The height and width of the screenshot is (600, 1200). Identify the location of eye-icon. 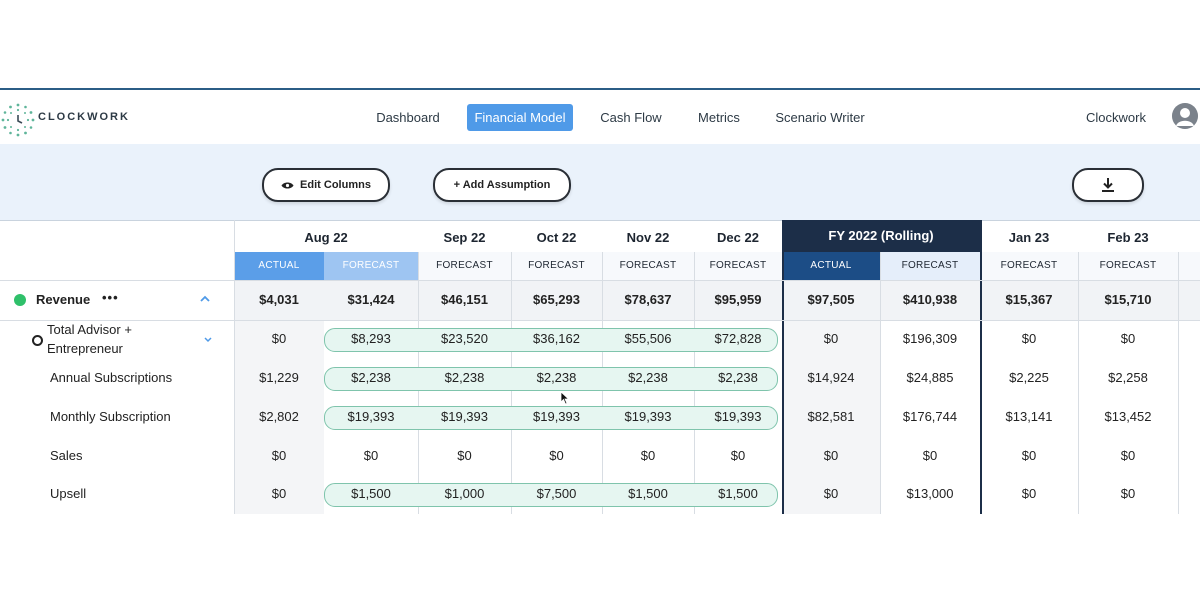
(287, 185).